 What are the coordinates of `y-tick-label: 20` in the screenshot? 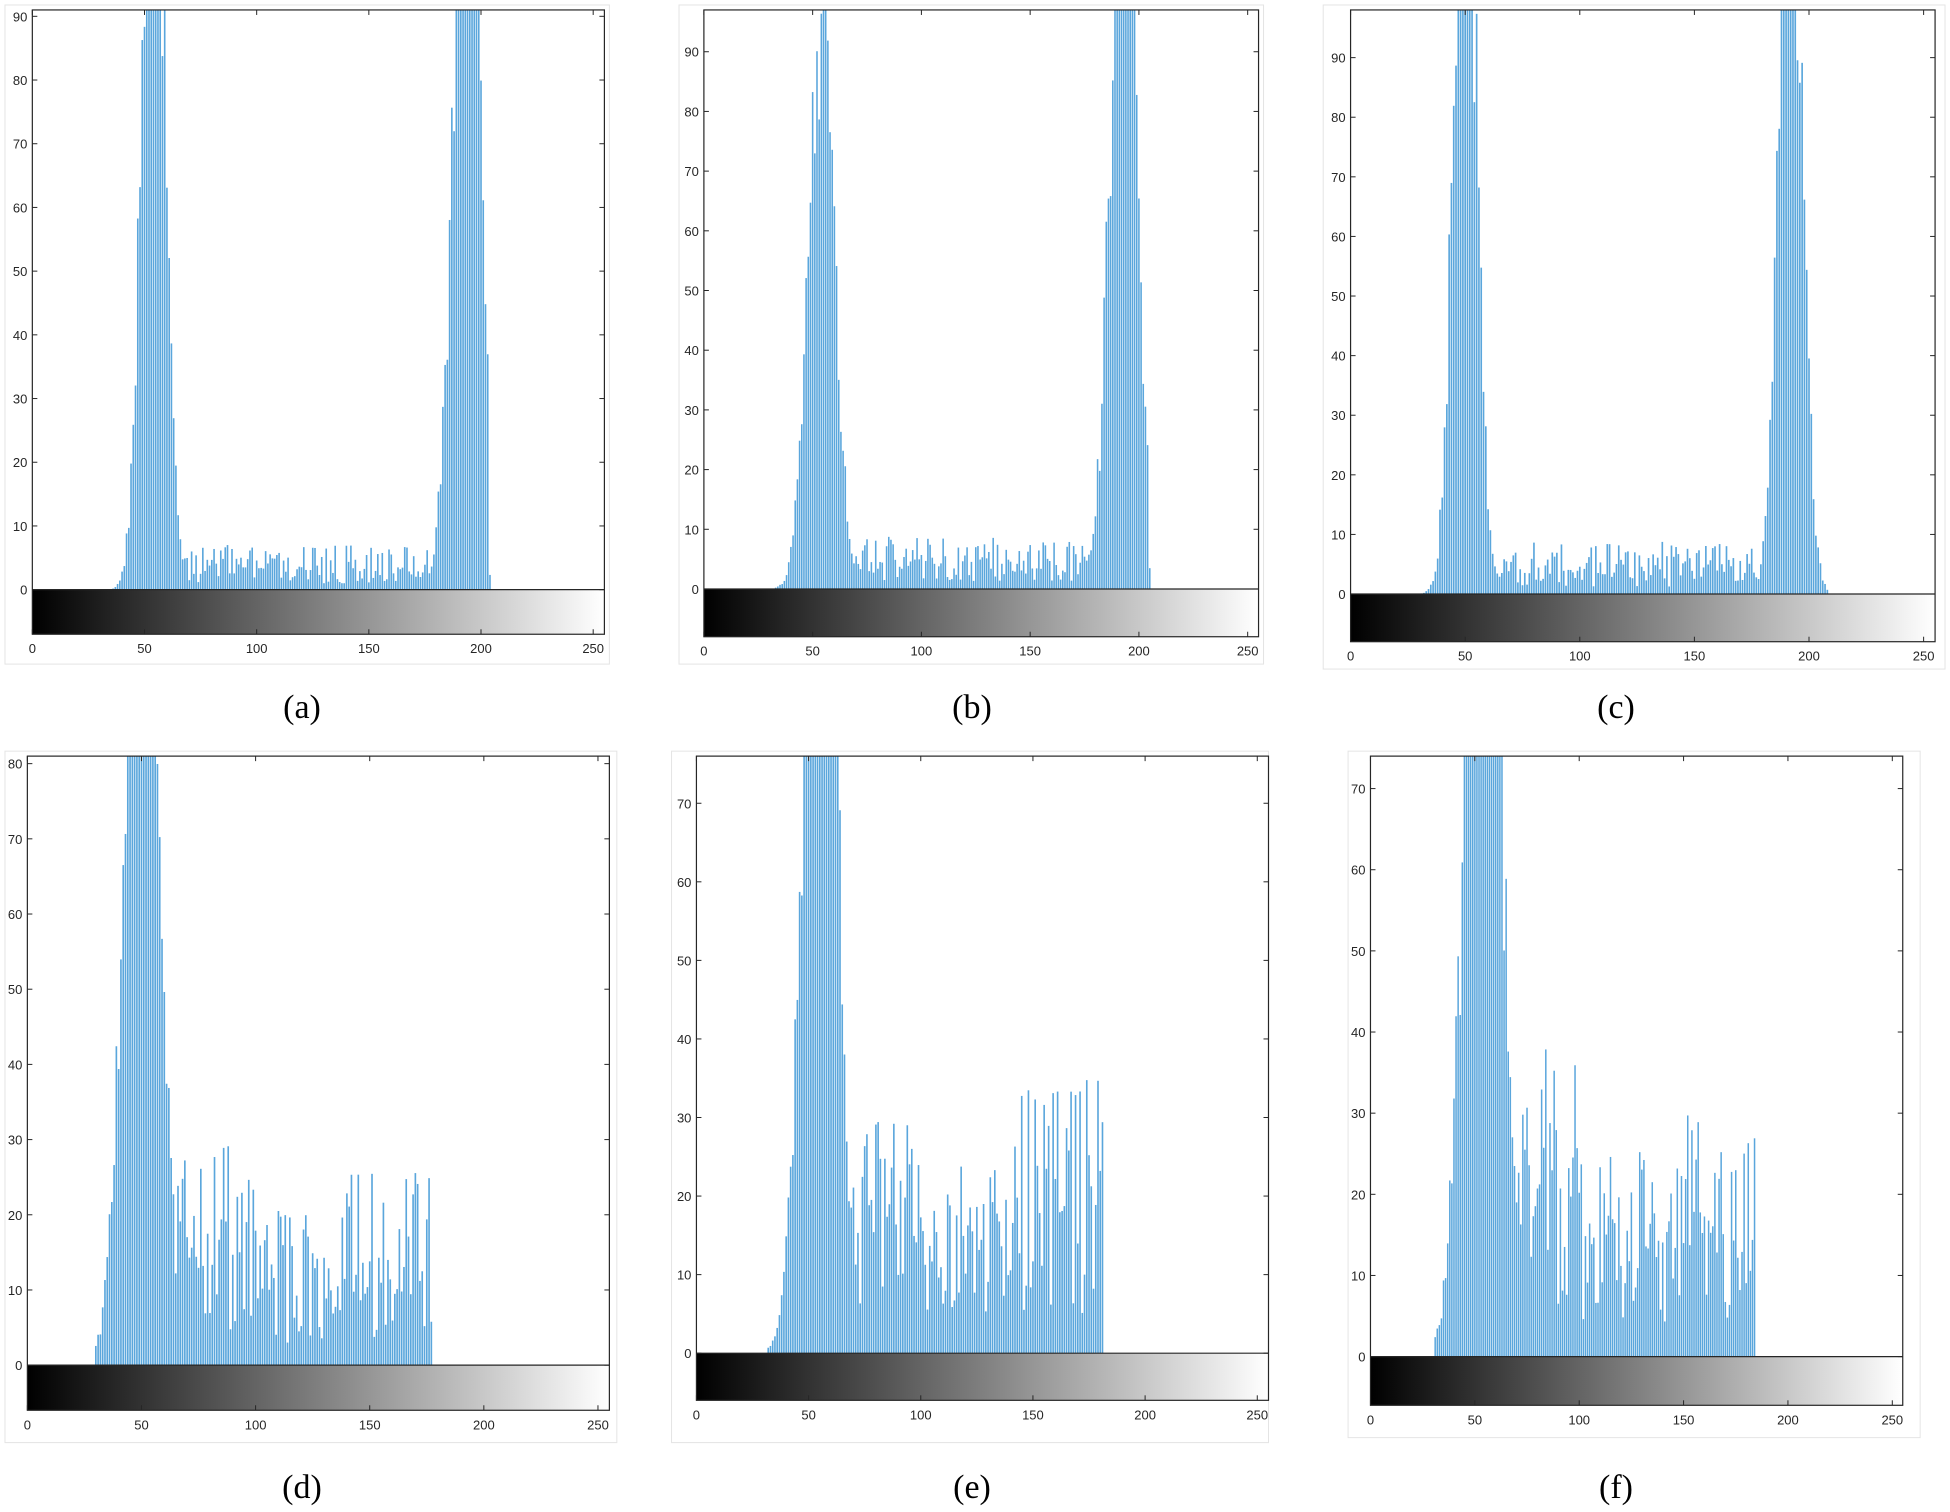 It's located at (1338, 475).